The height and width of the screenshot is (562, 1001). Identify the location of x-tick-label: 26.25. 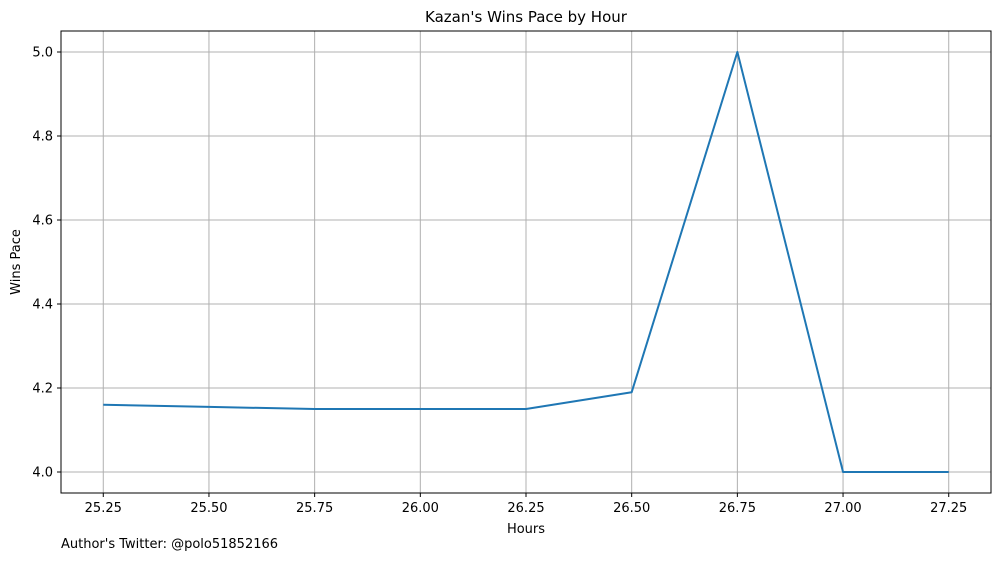
(525, 508).